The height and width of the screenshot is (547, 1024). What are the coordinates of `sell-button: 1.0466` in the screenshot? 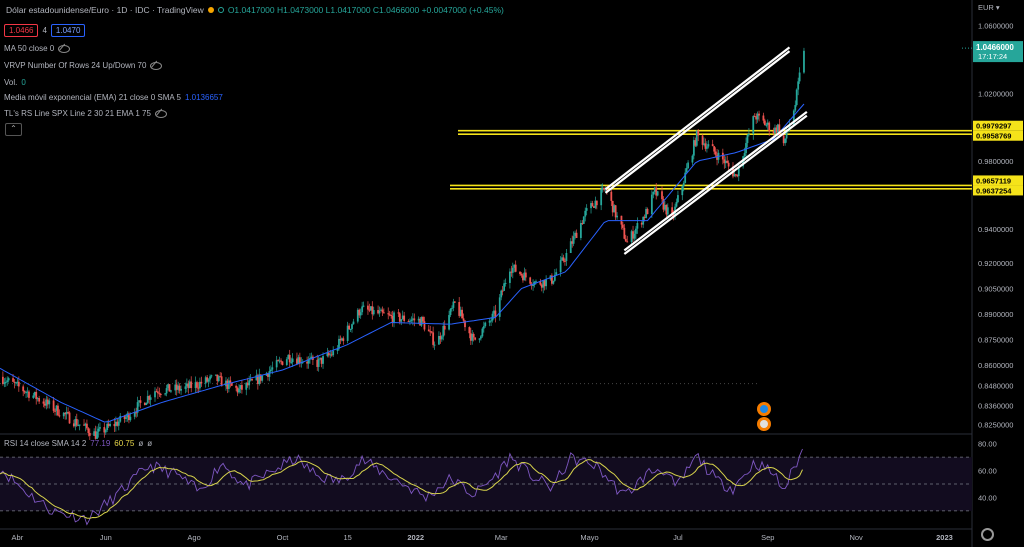 It's located at (21, 30).